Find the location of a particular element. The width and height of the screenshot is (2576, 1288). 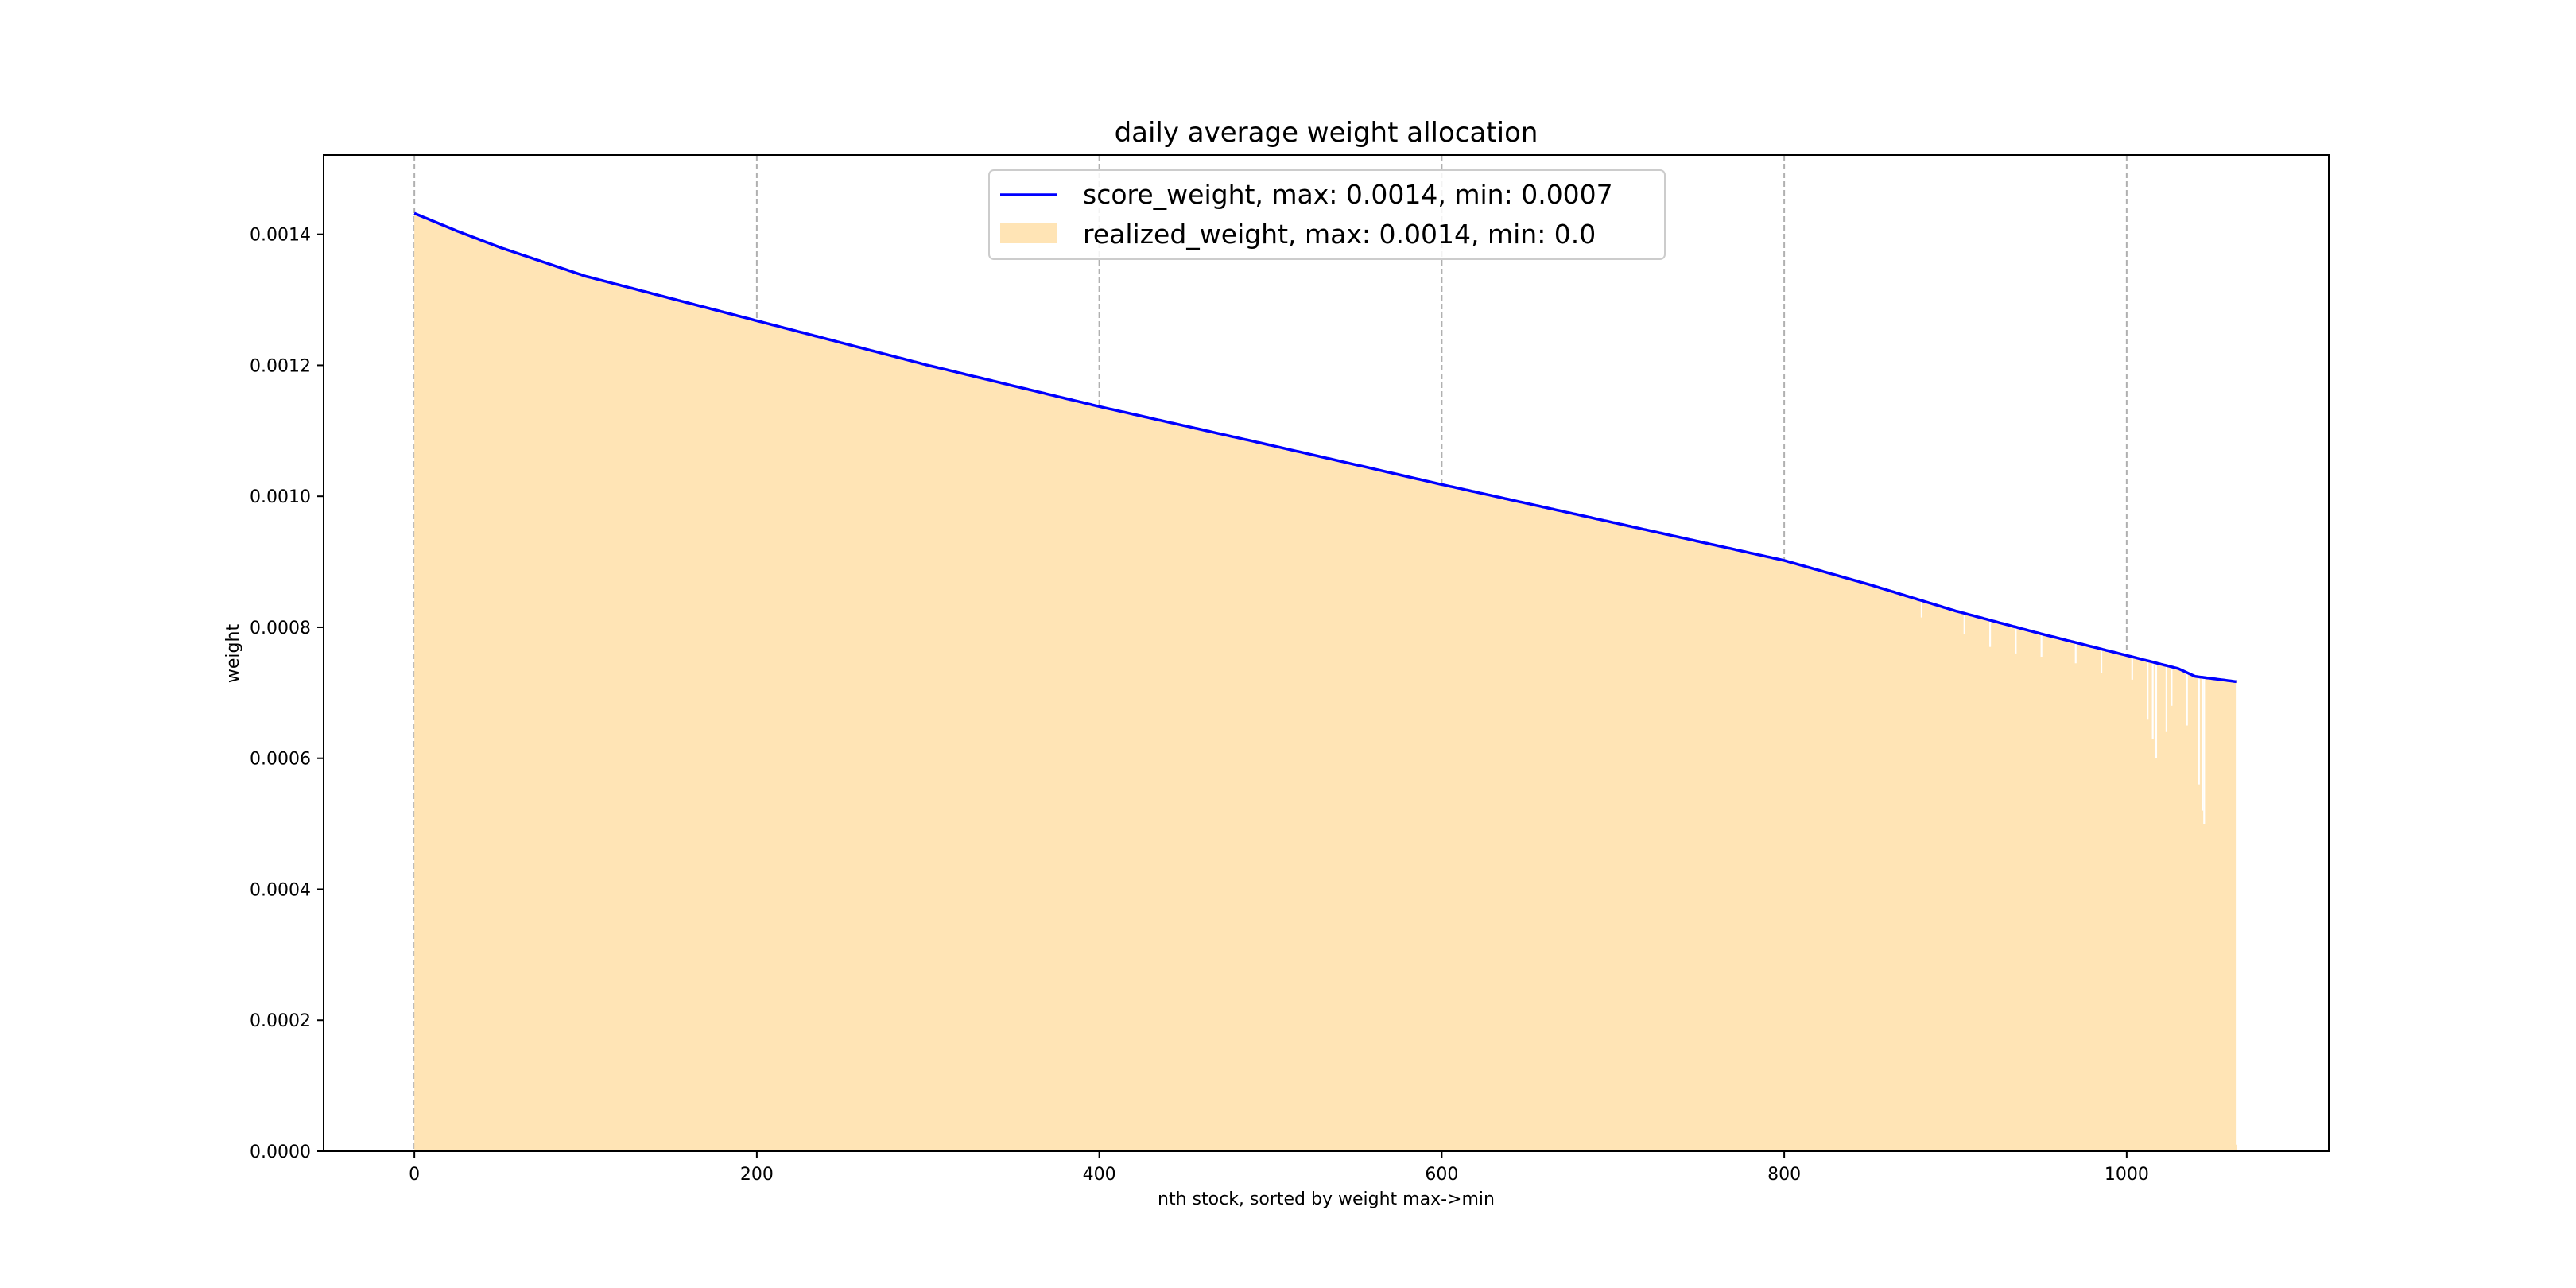

legend-box is located at coordinates (1327, 215).